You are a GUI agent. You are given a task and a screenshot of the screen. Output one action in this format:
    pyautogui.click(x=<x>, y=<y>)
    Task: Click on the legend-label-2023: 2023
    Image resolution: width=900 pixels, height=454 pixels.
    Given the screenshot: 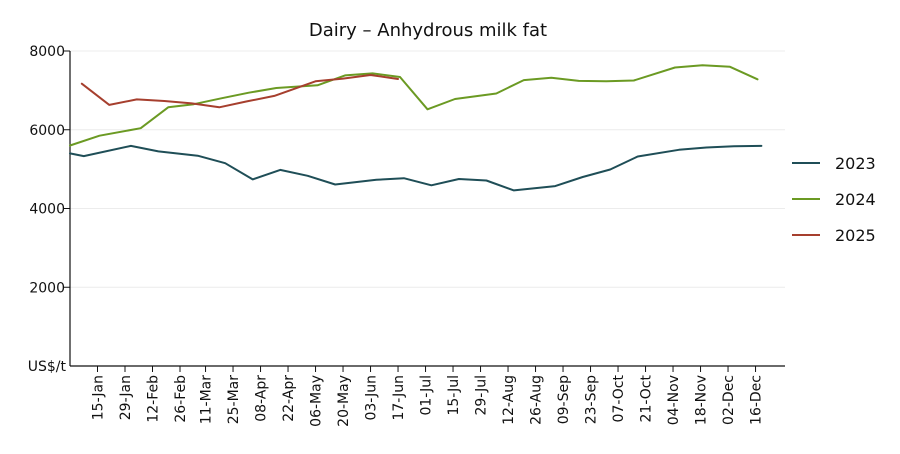 What is the action you would take?
    pyautogui.click(x=855, y=163)
    